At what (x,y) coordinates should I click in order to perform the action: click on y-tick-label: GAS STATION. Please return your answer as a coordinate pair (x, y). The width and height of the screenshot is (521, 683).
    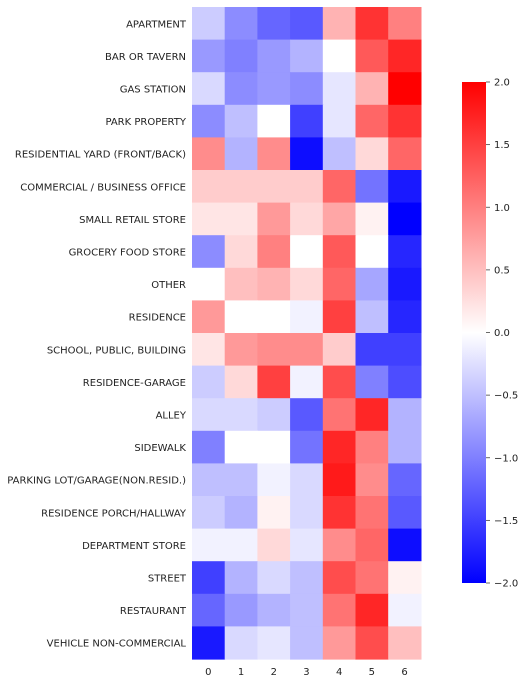
    Looking at the image, I should click on (153, 90).